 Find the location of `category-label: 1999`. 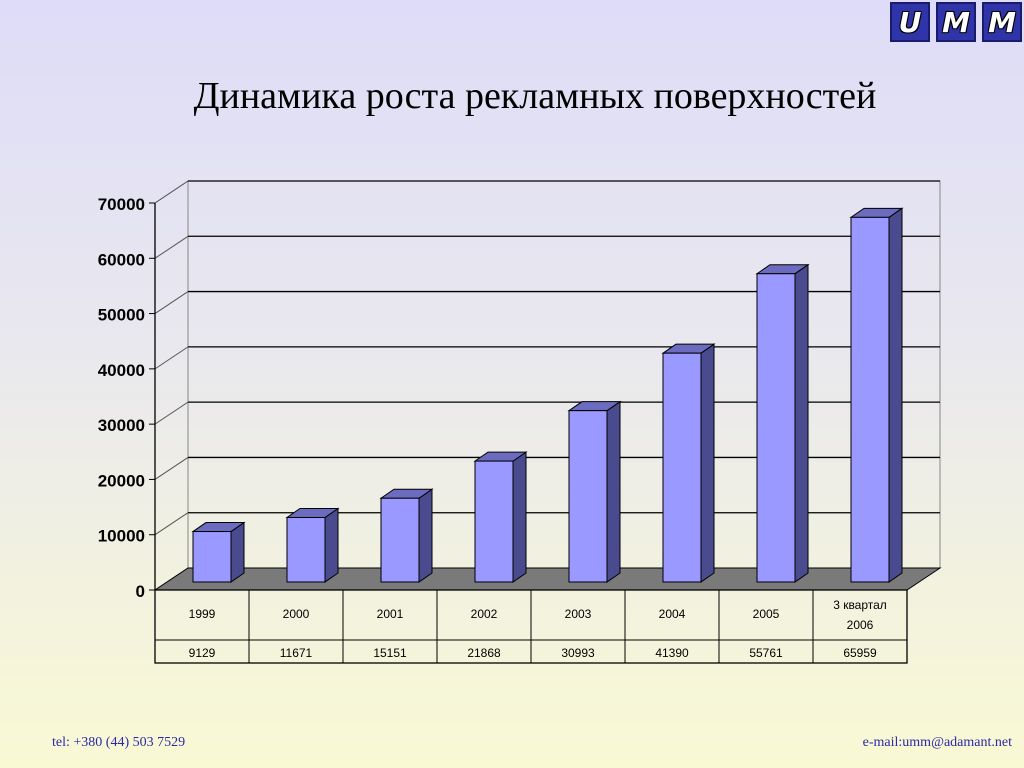

category-label: 1999 is located at coordinates (202, 614).